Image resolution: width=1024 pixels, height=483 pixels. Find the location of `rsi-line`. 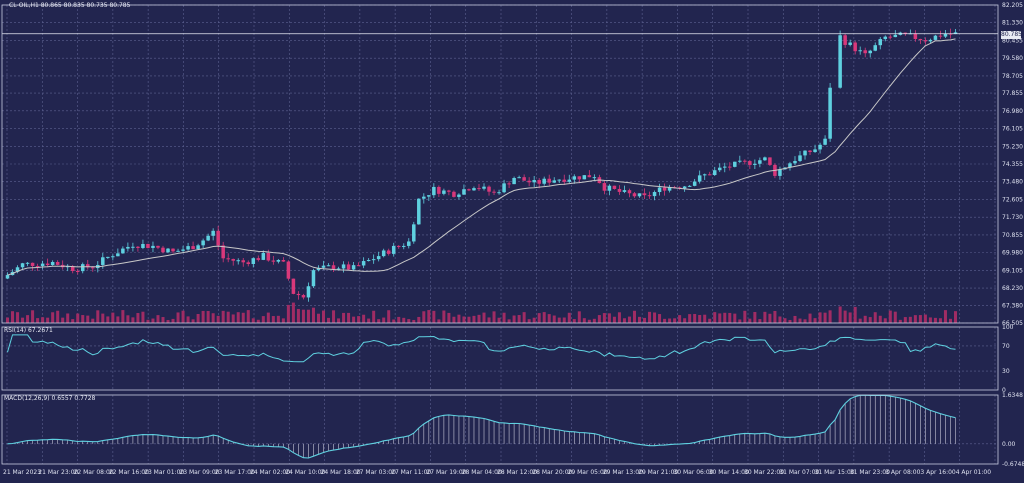

rsi-line is located at coordinates (481, 348).